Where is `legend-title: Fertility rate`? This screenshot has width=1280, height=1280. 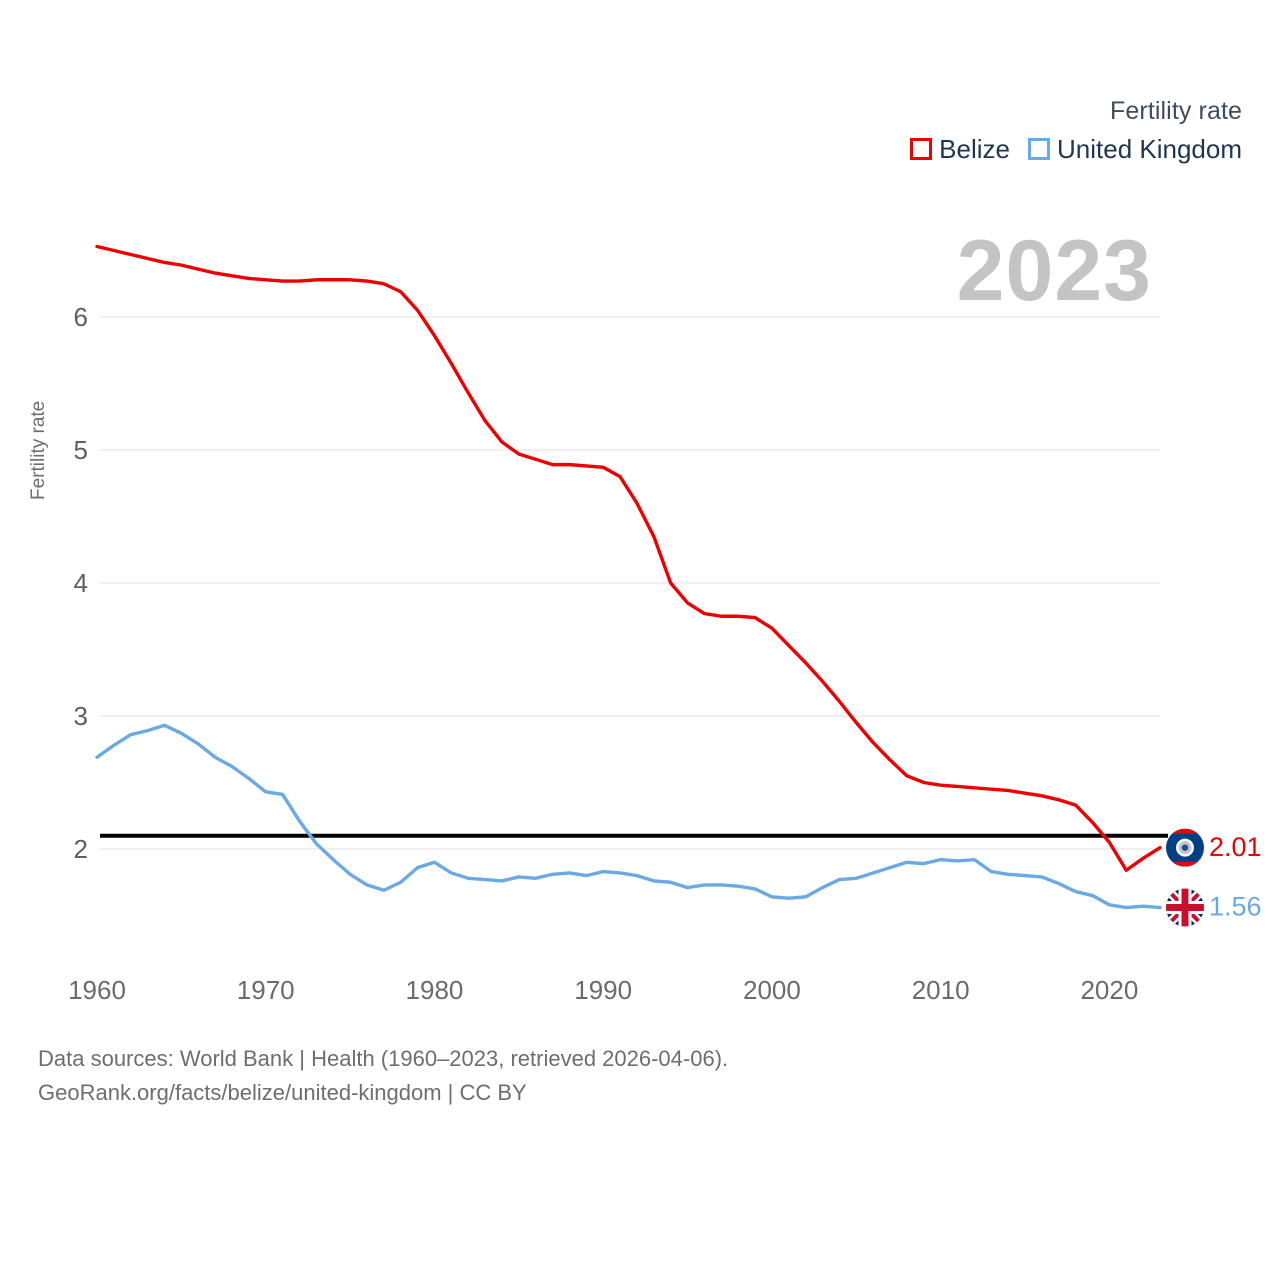
legend-title: Fertility rate is located at coordinates (1176, 111).